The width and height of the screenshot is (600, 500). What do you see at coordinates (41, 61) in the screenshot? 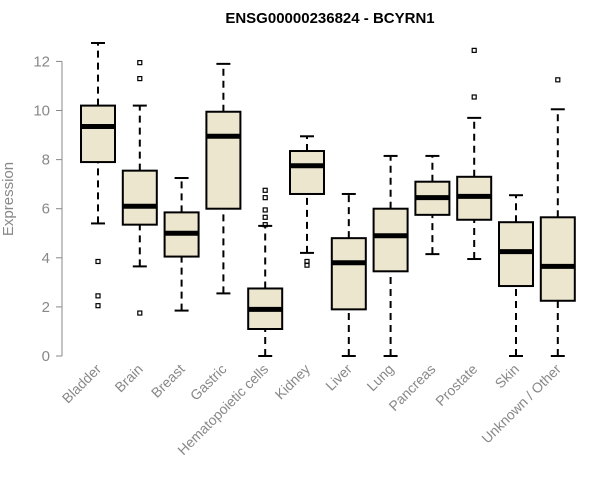
I see `y-tick-label: 12` at bounding box center [41, 61].